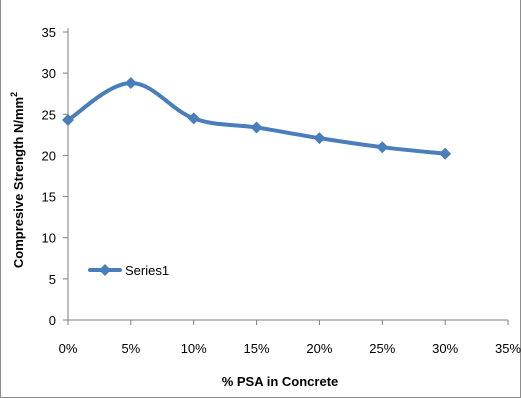 The height and width of the screenshot is (398, 521). What do you see at coordinates (194, 348) in the screenshot?
I see `x-tick-label: 10%` at bounding box center [194, 348].